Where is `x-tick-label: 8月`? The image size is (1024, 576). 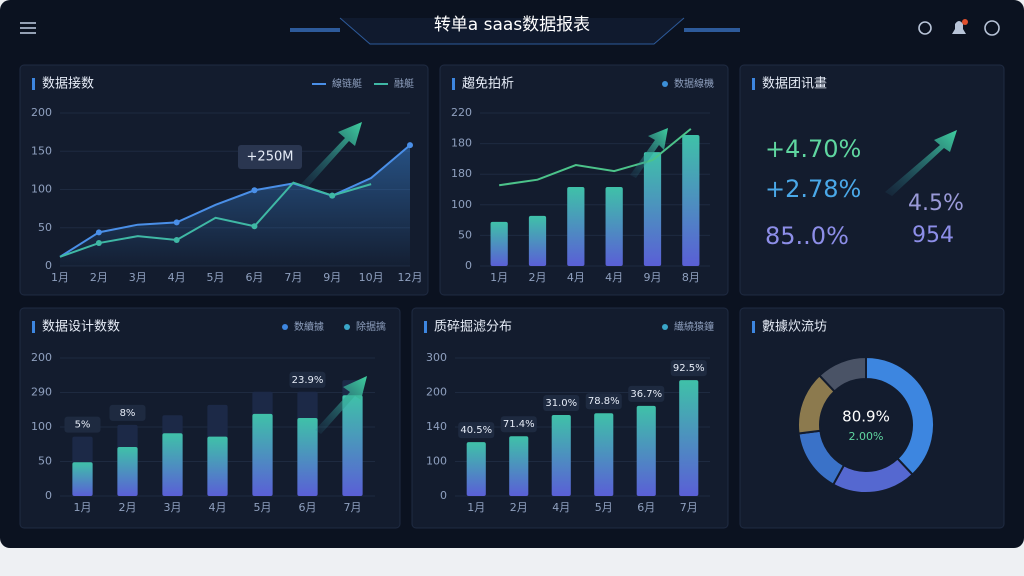 x-tick-label: 8月 is located at coordinates (691, 277).